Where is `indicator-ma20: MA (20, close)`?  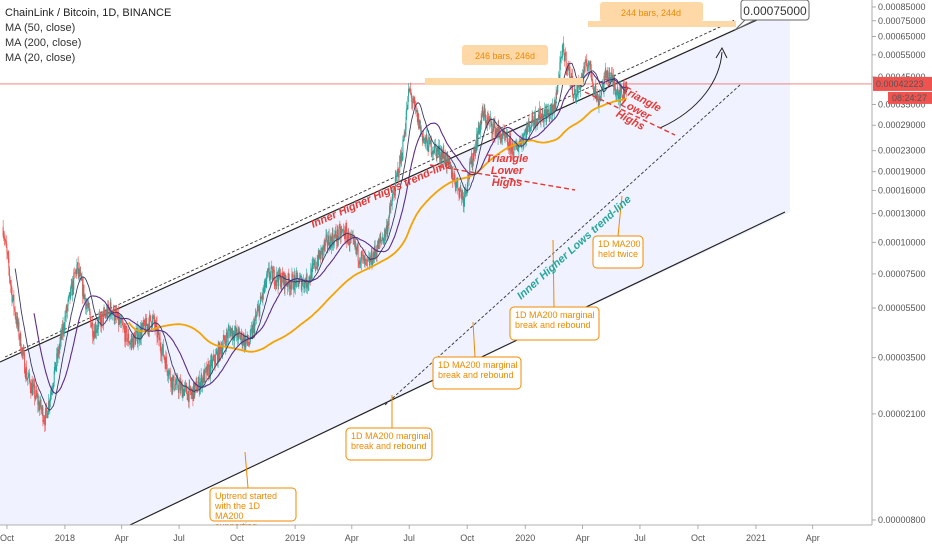 indicator-ma20: MA (20, close) is located at coordinates (40, 58).